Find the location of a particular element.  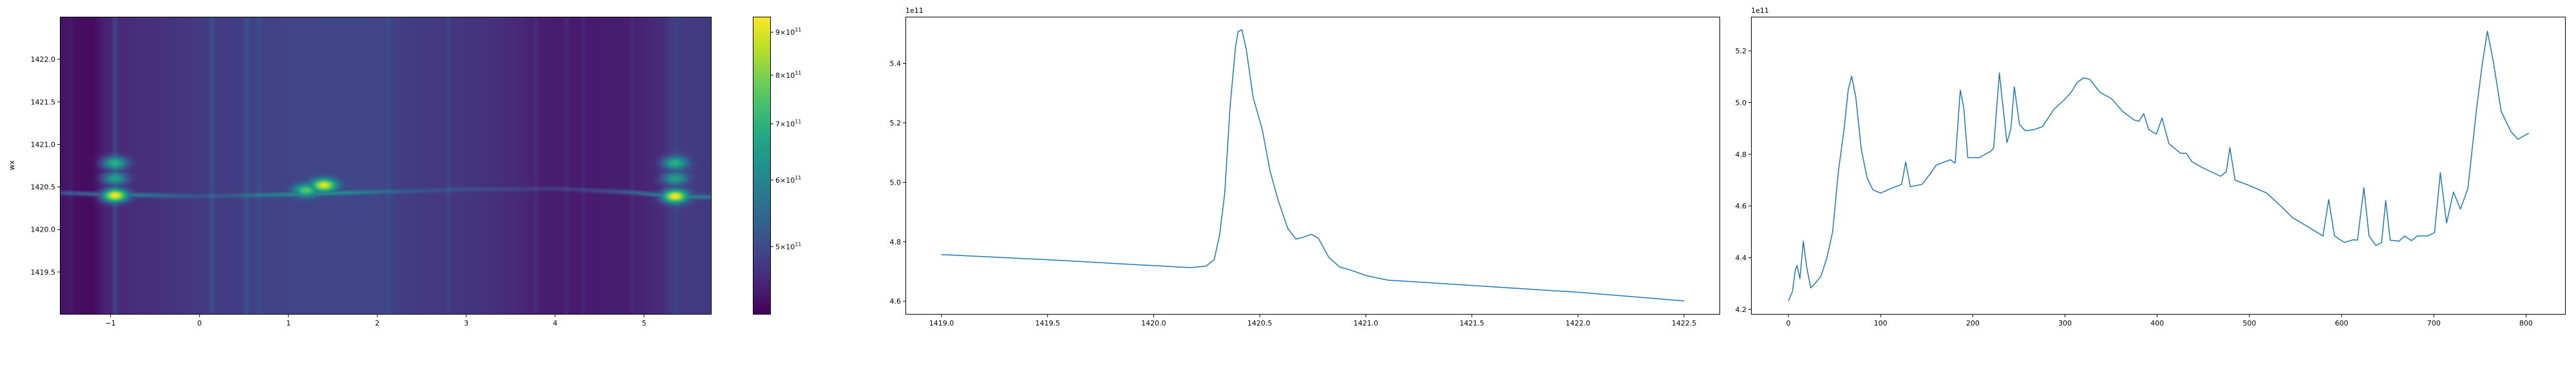

colorbar-tick-label: 6×10¹¹ is located at coordinates (788, 180).